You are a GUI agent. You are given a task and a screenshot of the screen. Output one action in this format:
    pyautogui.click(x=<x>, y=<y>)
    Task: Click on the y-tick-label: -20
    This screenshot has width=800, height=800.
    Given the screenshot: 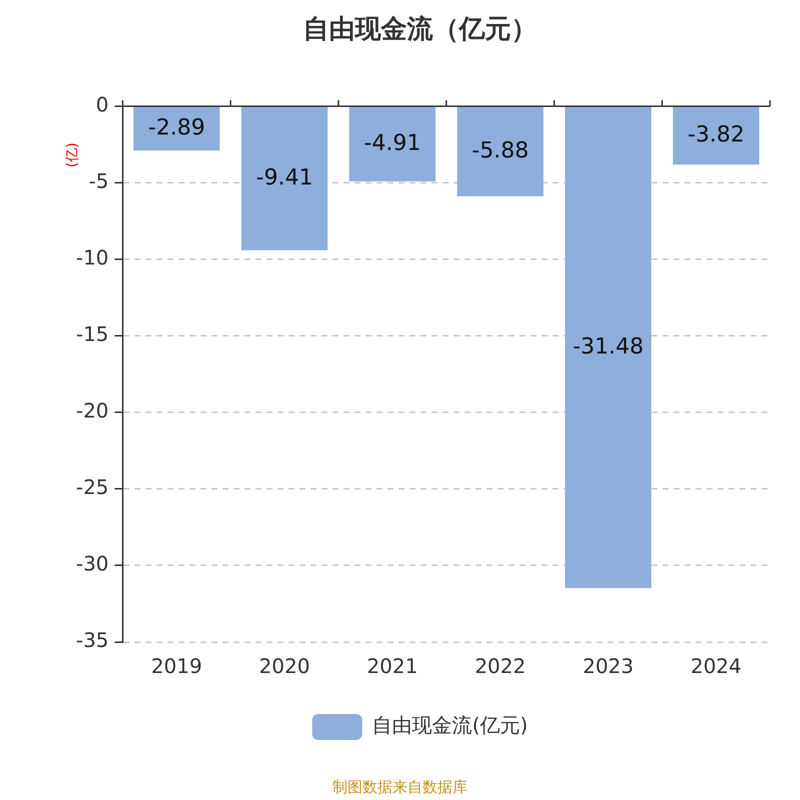 What is the action you would take?
    pyautogui.click(x=92, y=410)
    